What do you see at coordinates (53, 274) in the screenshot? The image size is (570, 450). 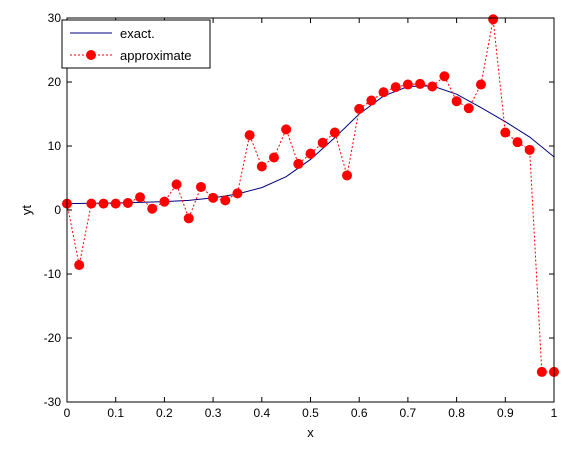 I see `y-tick-label: -10` at bounding box center [53, 274].